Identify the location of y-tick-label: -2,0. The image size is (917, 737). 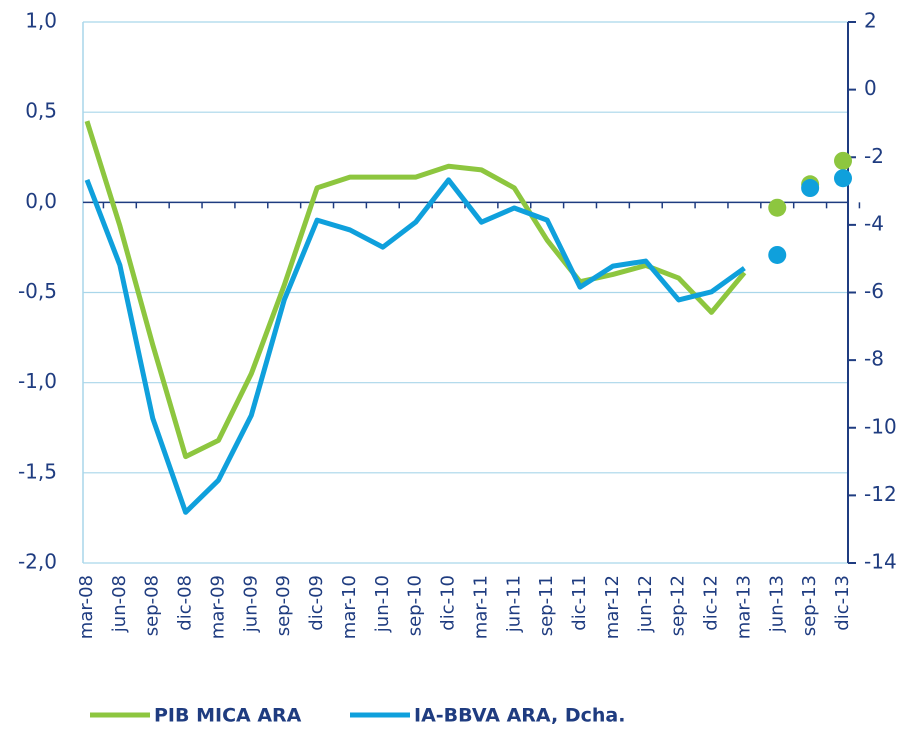
(37, 562).